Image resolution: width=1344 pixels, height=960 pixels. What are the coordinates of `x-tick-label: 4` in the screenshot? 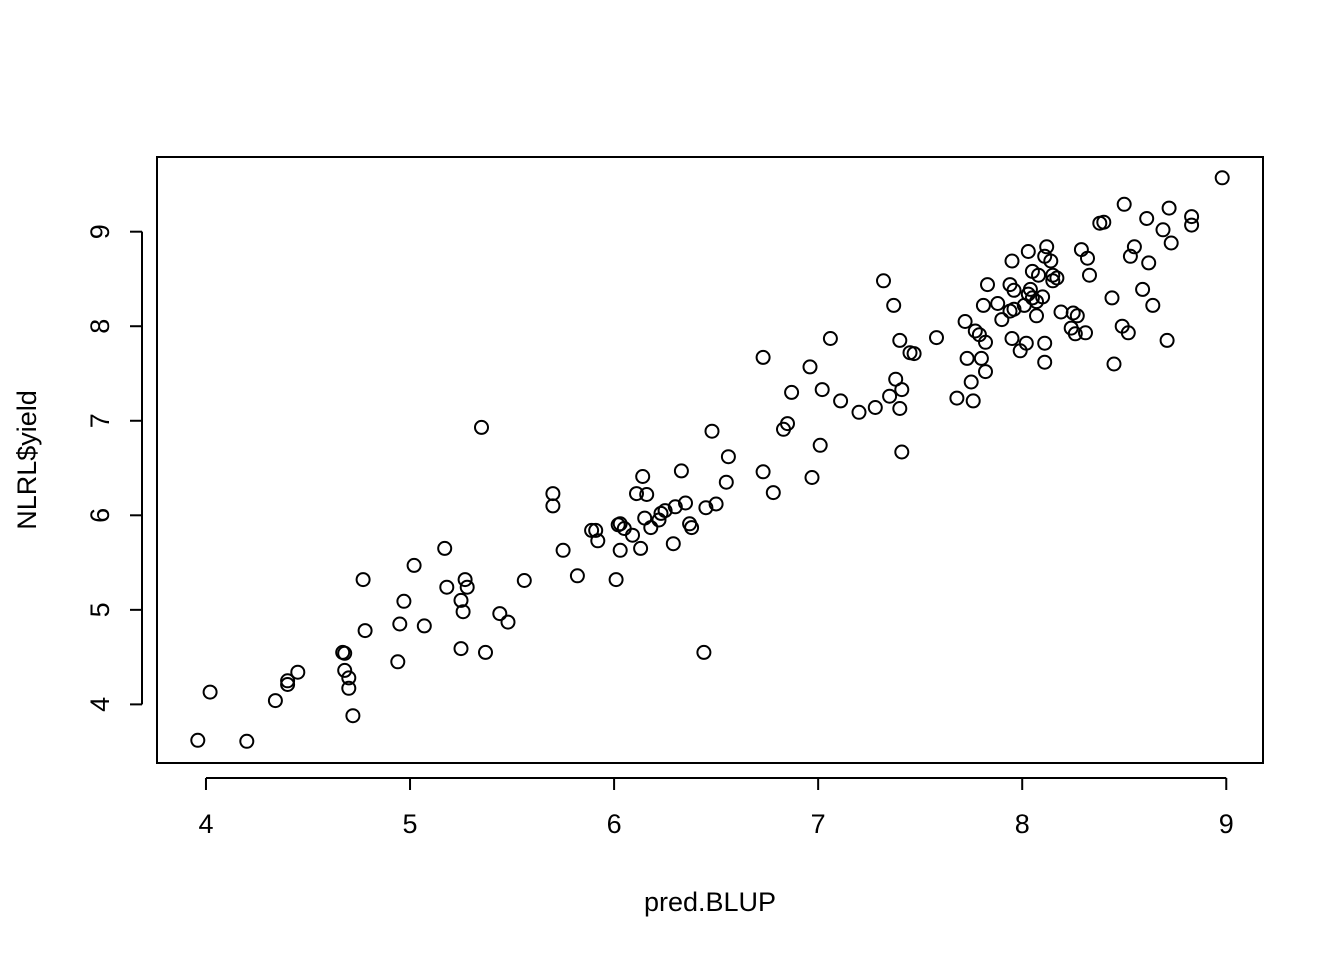 It's located at (205, 824).